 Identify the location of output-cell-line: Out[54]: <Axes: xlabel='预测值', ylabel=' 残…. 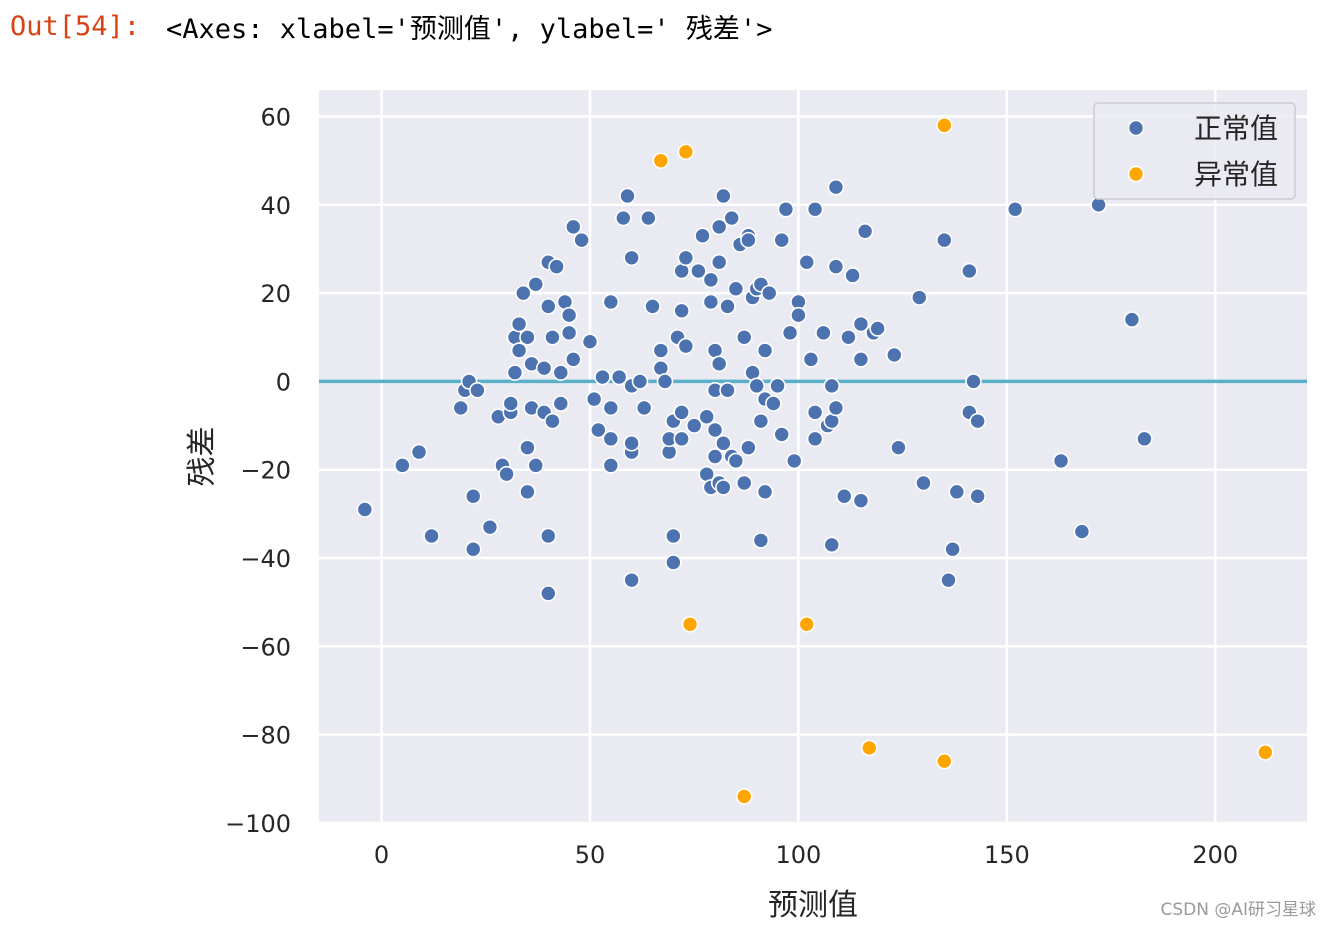
(391, 26).